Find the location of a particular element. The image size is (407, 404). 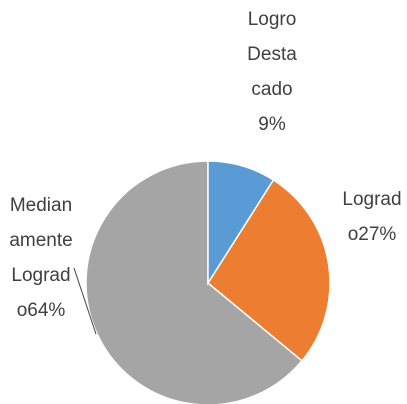

slice-label: Logro Destacado 9% is located at coordinates (272, 72).